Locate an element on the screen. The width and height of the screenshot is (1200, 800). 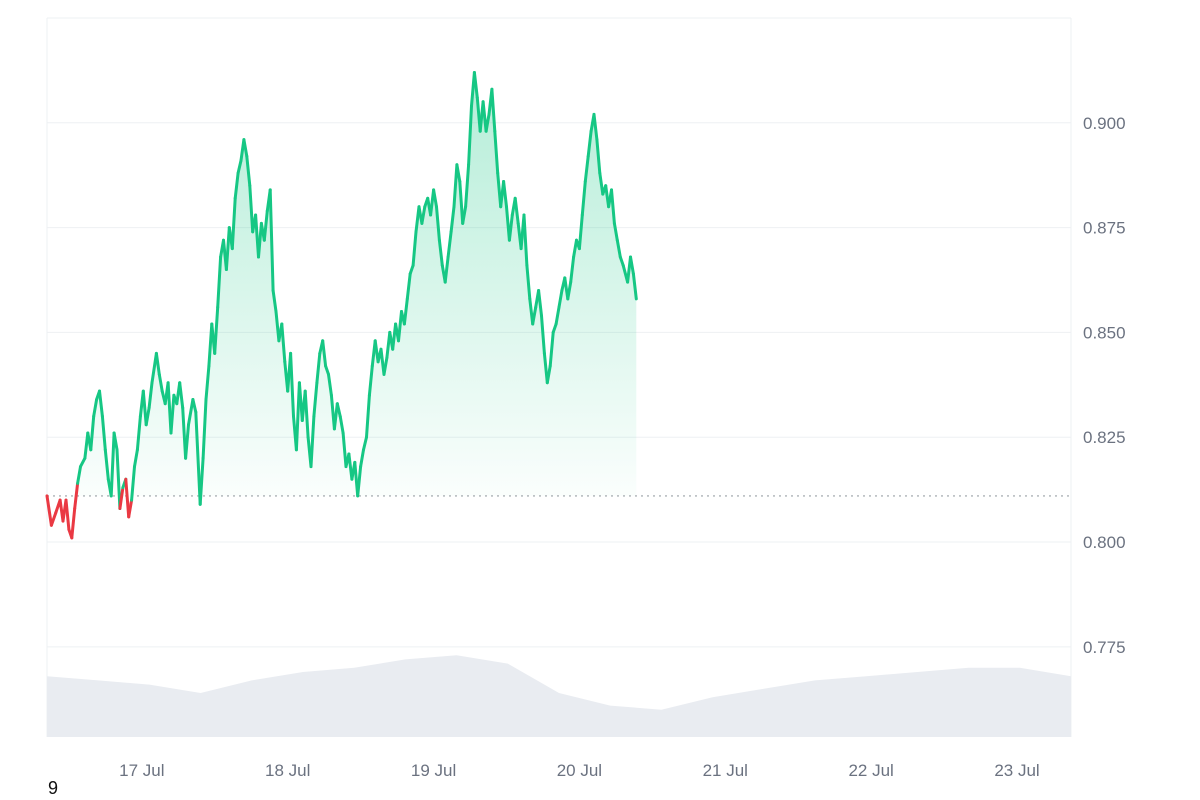
y-tick-label: 0.875 is located at coordinates (1104, 228).